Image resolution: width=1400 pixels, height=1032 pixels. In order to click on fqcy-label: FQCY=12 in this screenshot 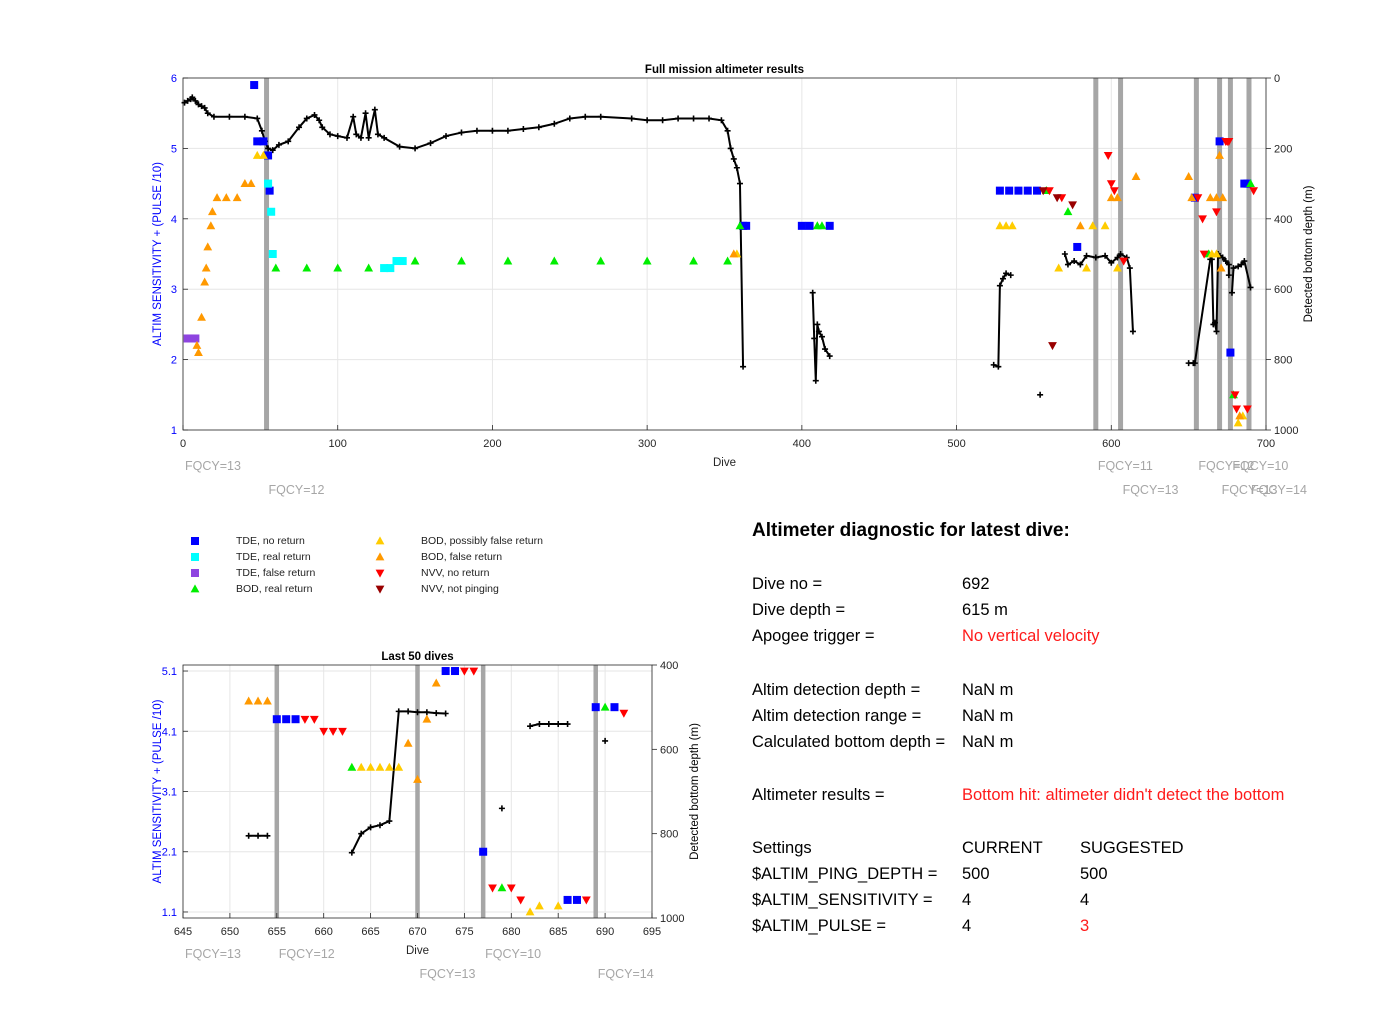, I will do `click(1226, 466)`.